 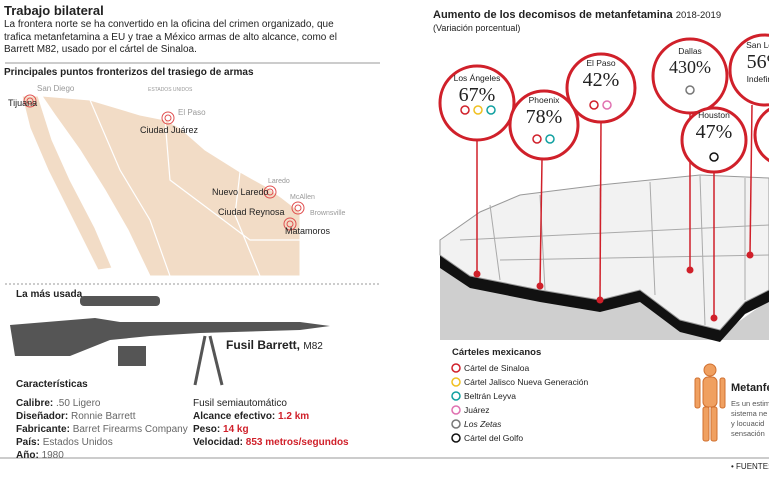 What do you see at coordinates (710, 402) in the screenshot?
I see `body-figure` at bounding box center [710, 402].